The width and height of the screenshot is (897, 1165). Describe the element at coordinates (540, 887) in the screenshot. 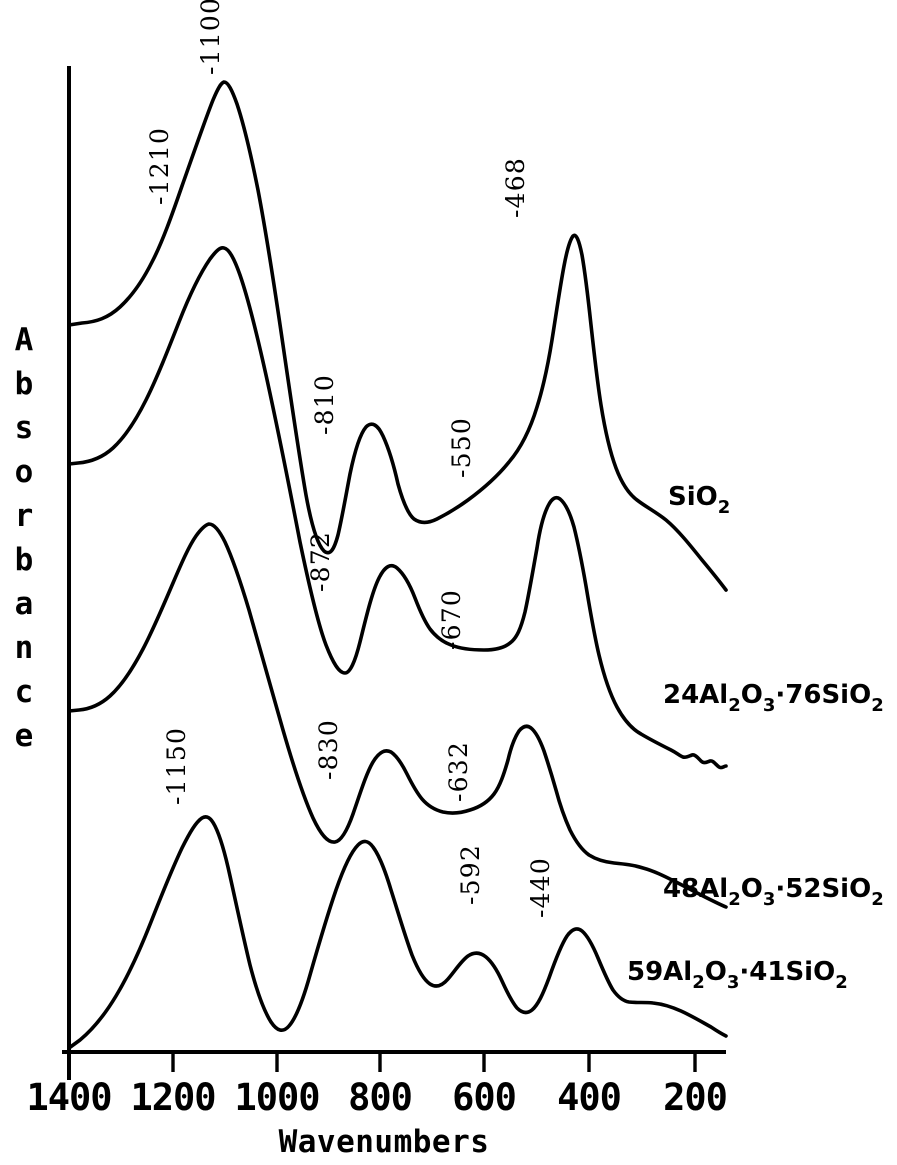

I see `peak-label-440: -440` at that location.